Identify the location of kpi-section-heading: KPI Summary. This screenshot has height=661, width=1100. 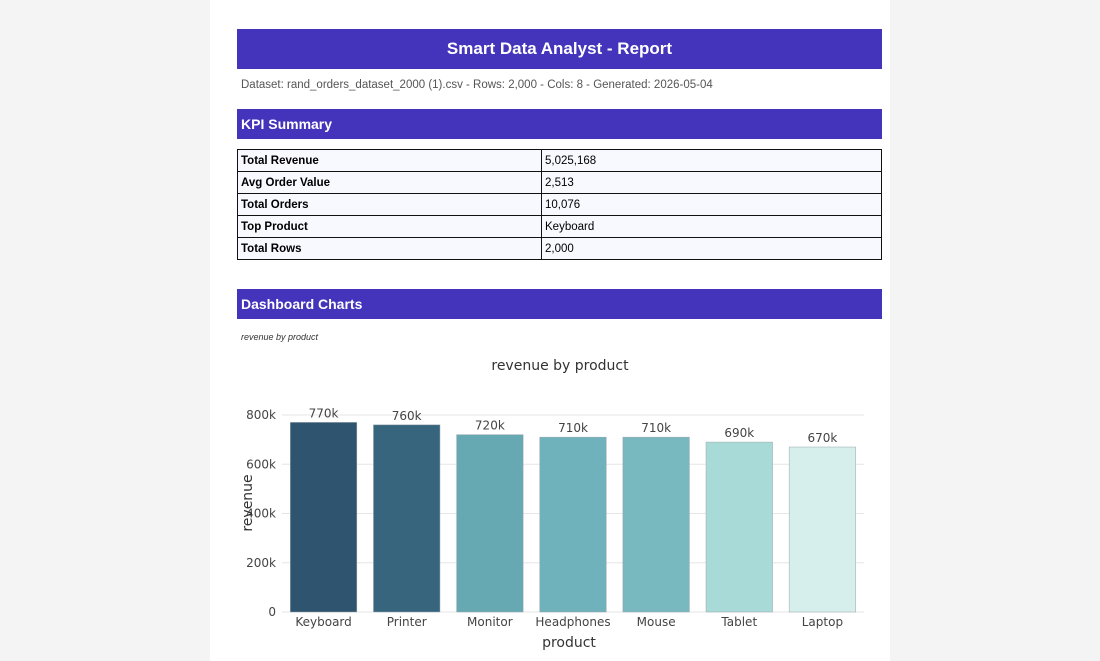
(559, 124).